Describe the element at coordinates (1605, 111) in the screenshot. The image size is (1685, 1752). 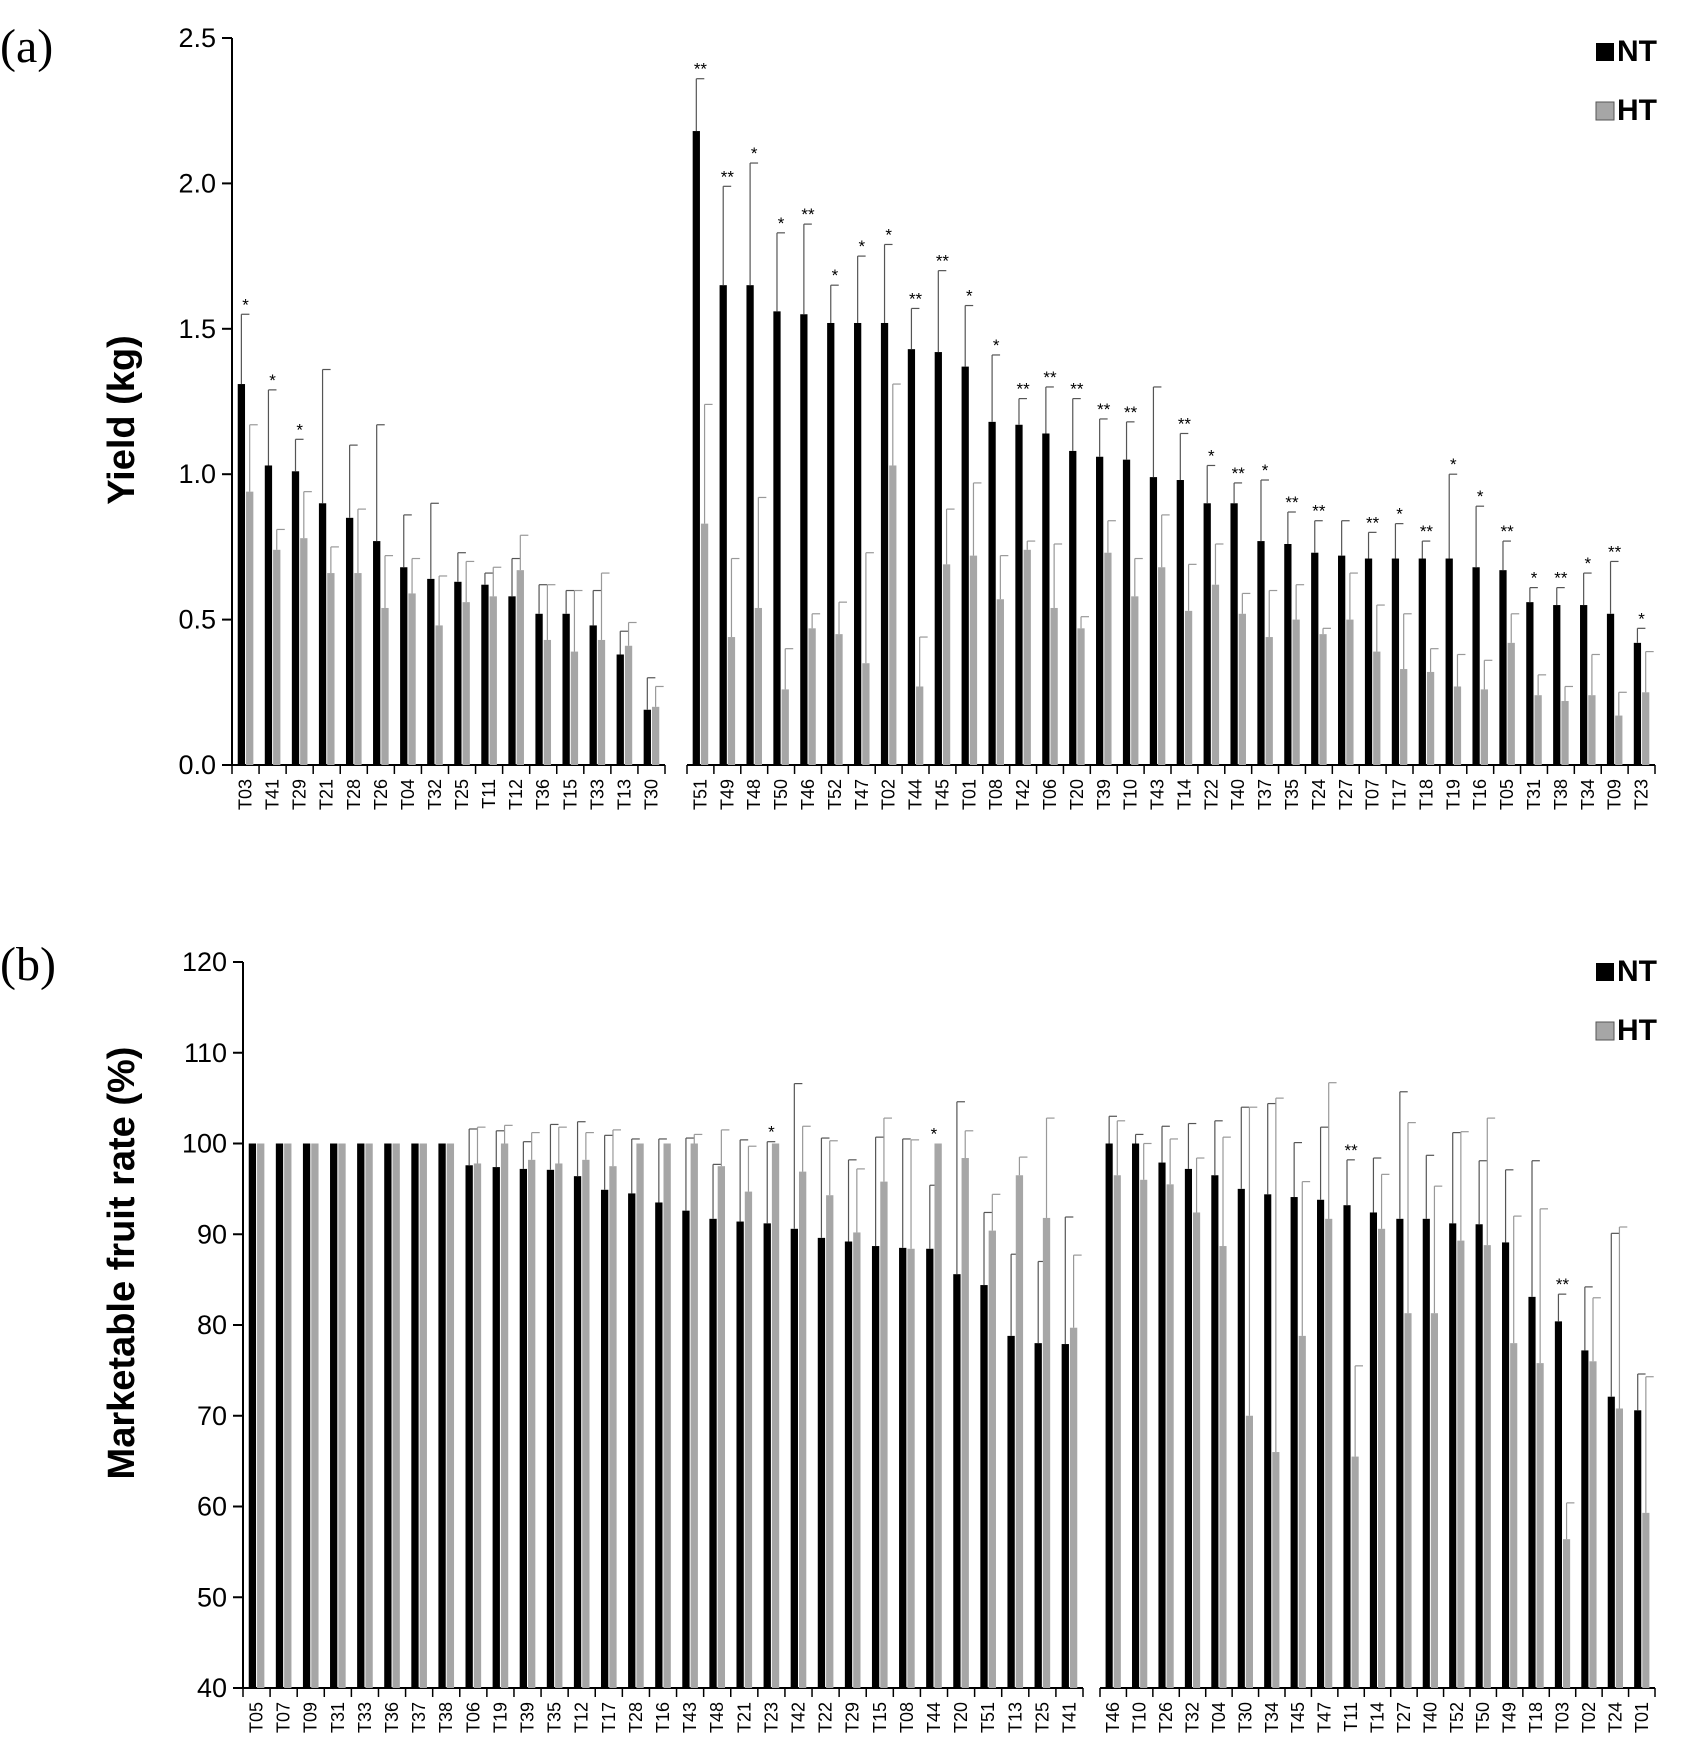
I see `legend-swatch-ht` at that location.